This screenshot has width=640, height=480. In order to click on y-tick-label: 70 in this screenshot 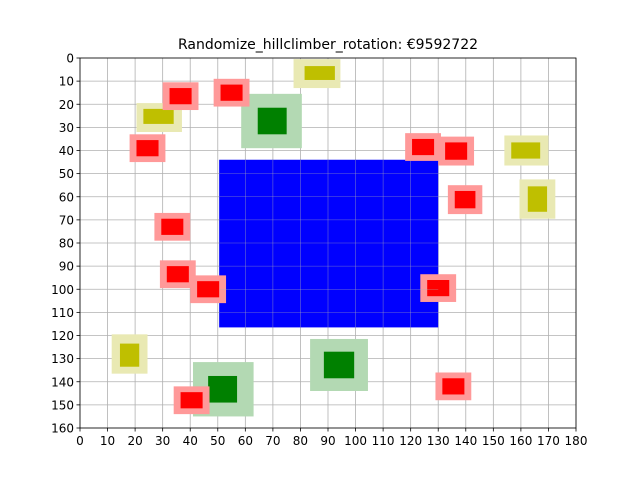, I will do `click(66, 220)`.